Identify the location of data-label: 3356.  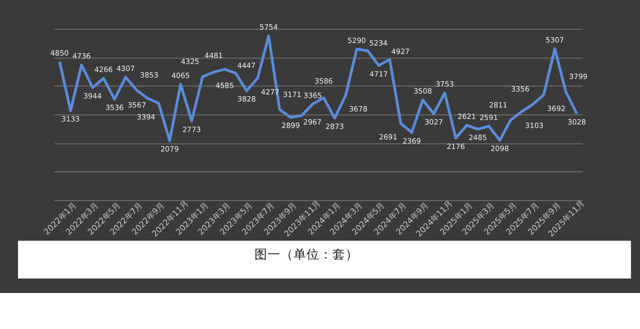
(520, 89).